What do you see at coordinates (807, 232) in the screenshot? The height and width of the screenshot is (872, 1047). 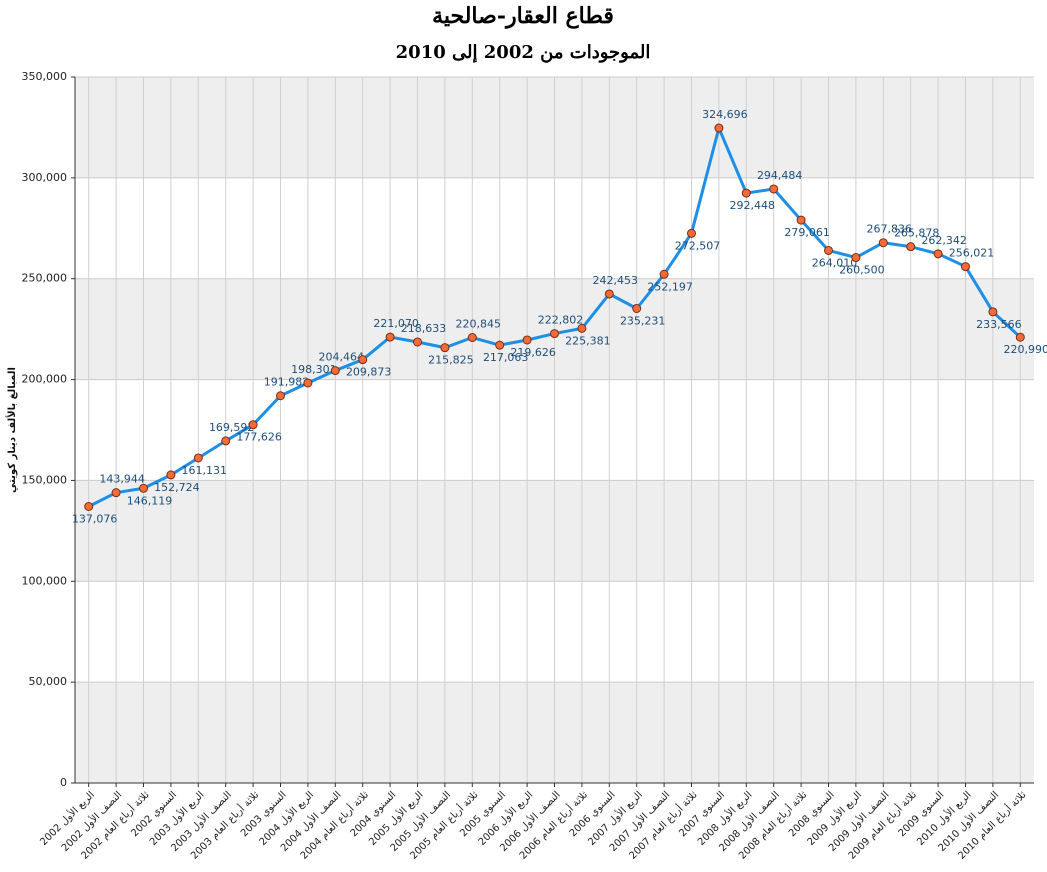 I see `value-label: 279,061` at bounding box center [807, 232].